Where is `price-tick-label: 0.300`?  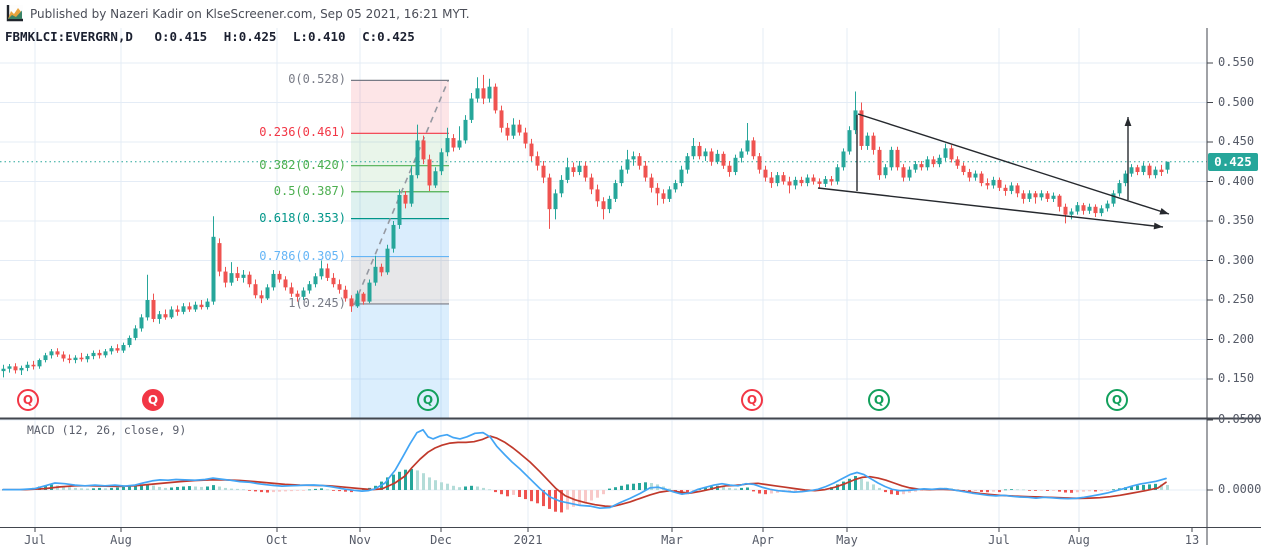
price-tick-label: 0.300 is located at coordinates (1236, 259).